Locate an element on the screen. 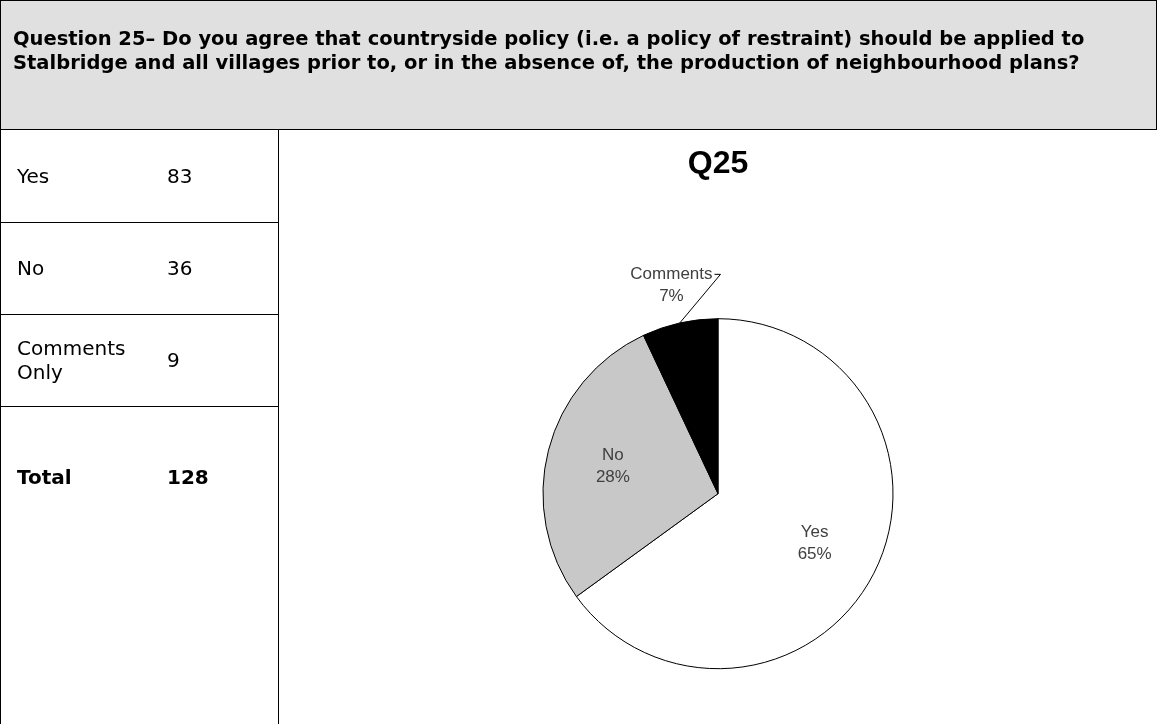  data-label: 128 is located at coordinates (188, 476).